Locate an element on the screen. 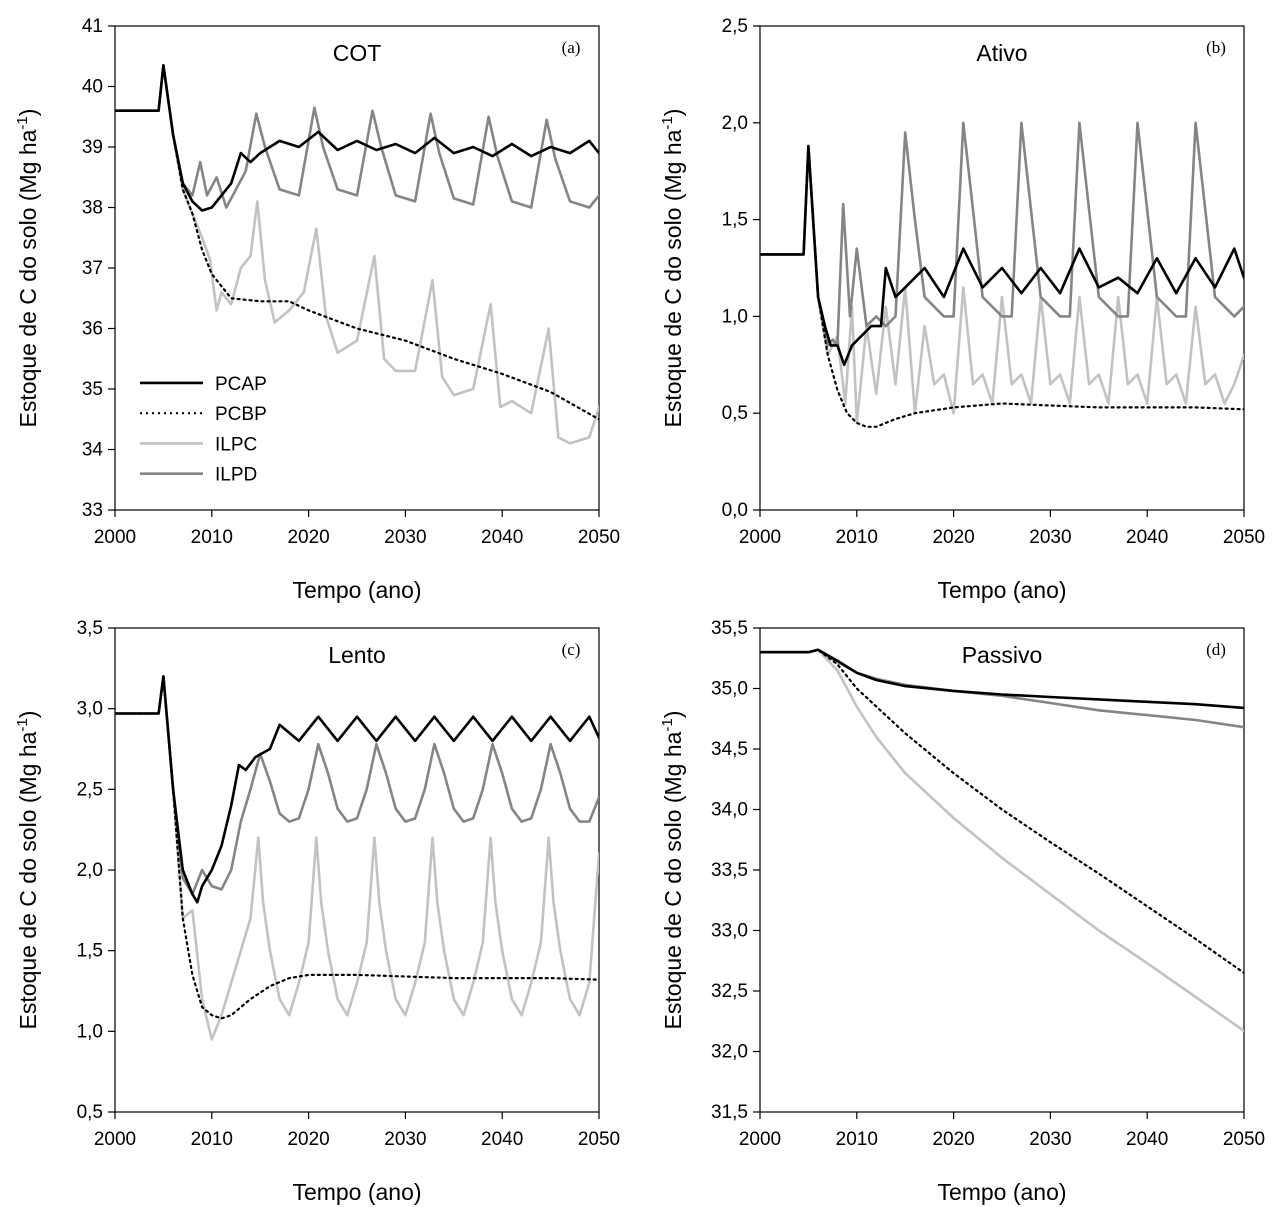 Image resolution: width=1273 pixels, height=1207 pixels. panel-title: COT is located at coordinates (357, 53).